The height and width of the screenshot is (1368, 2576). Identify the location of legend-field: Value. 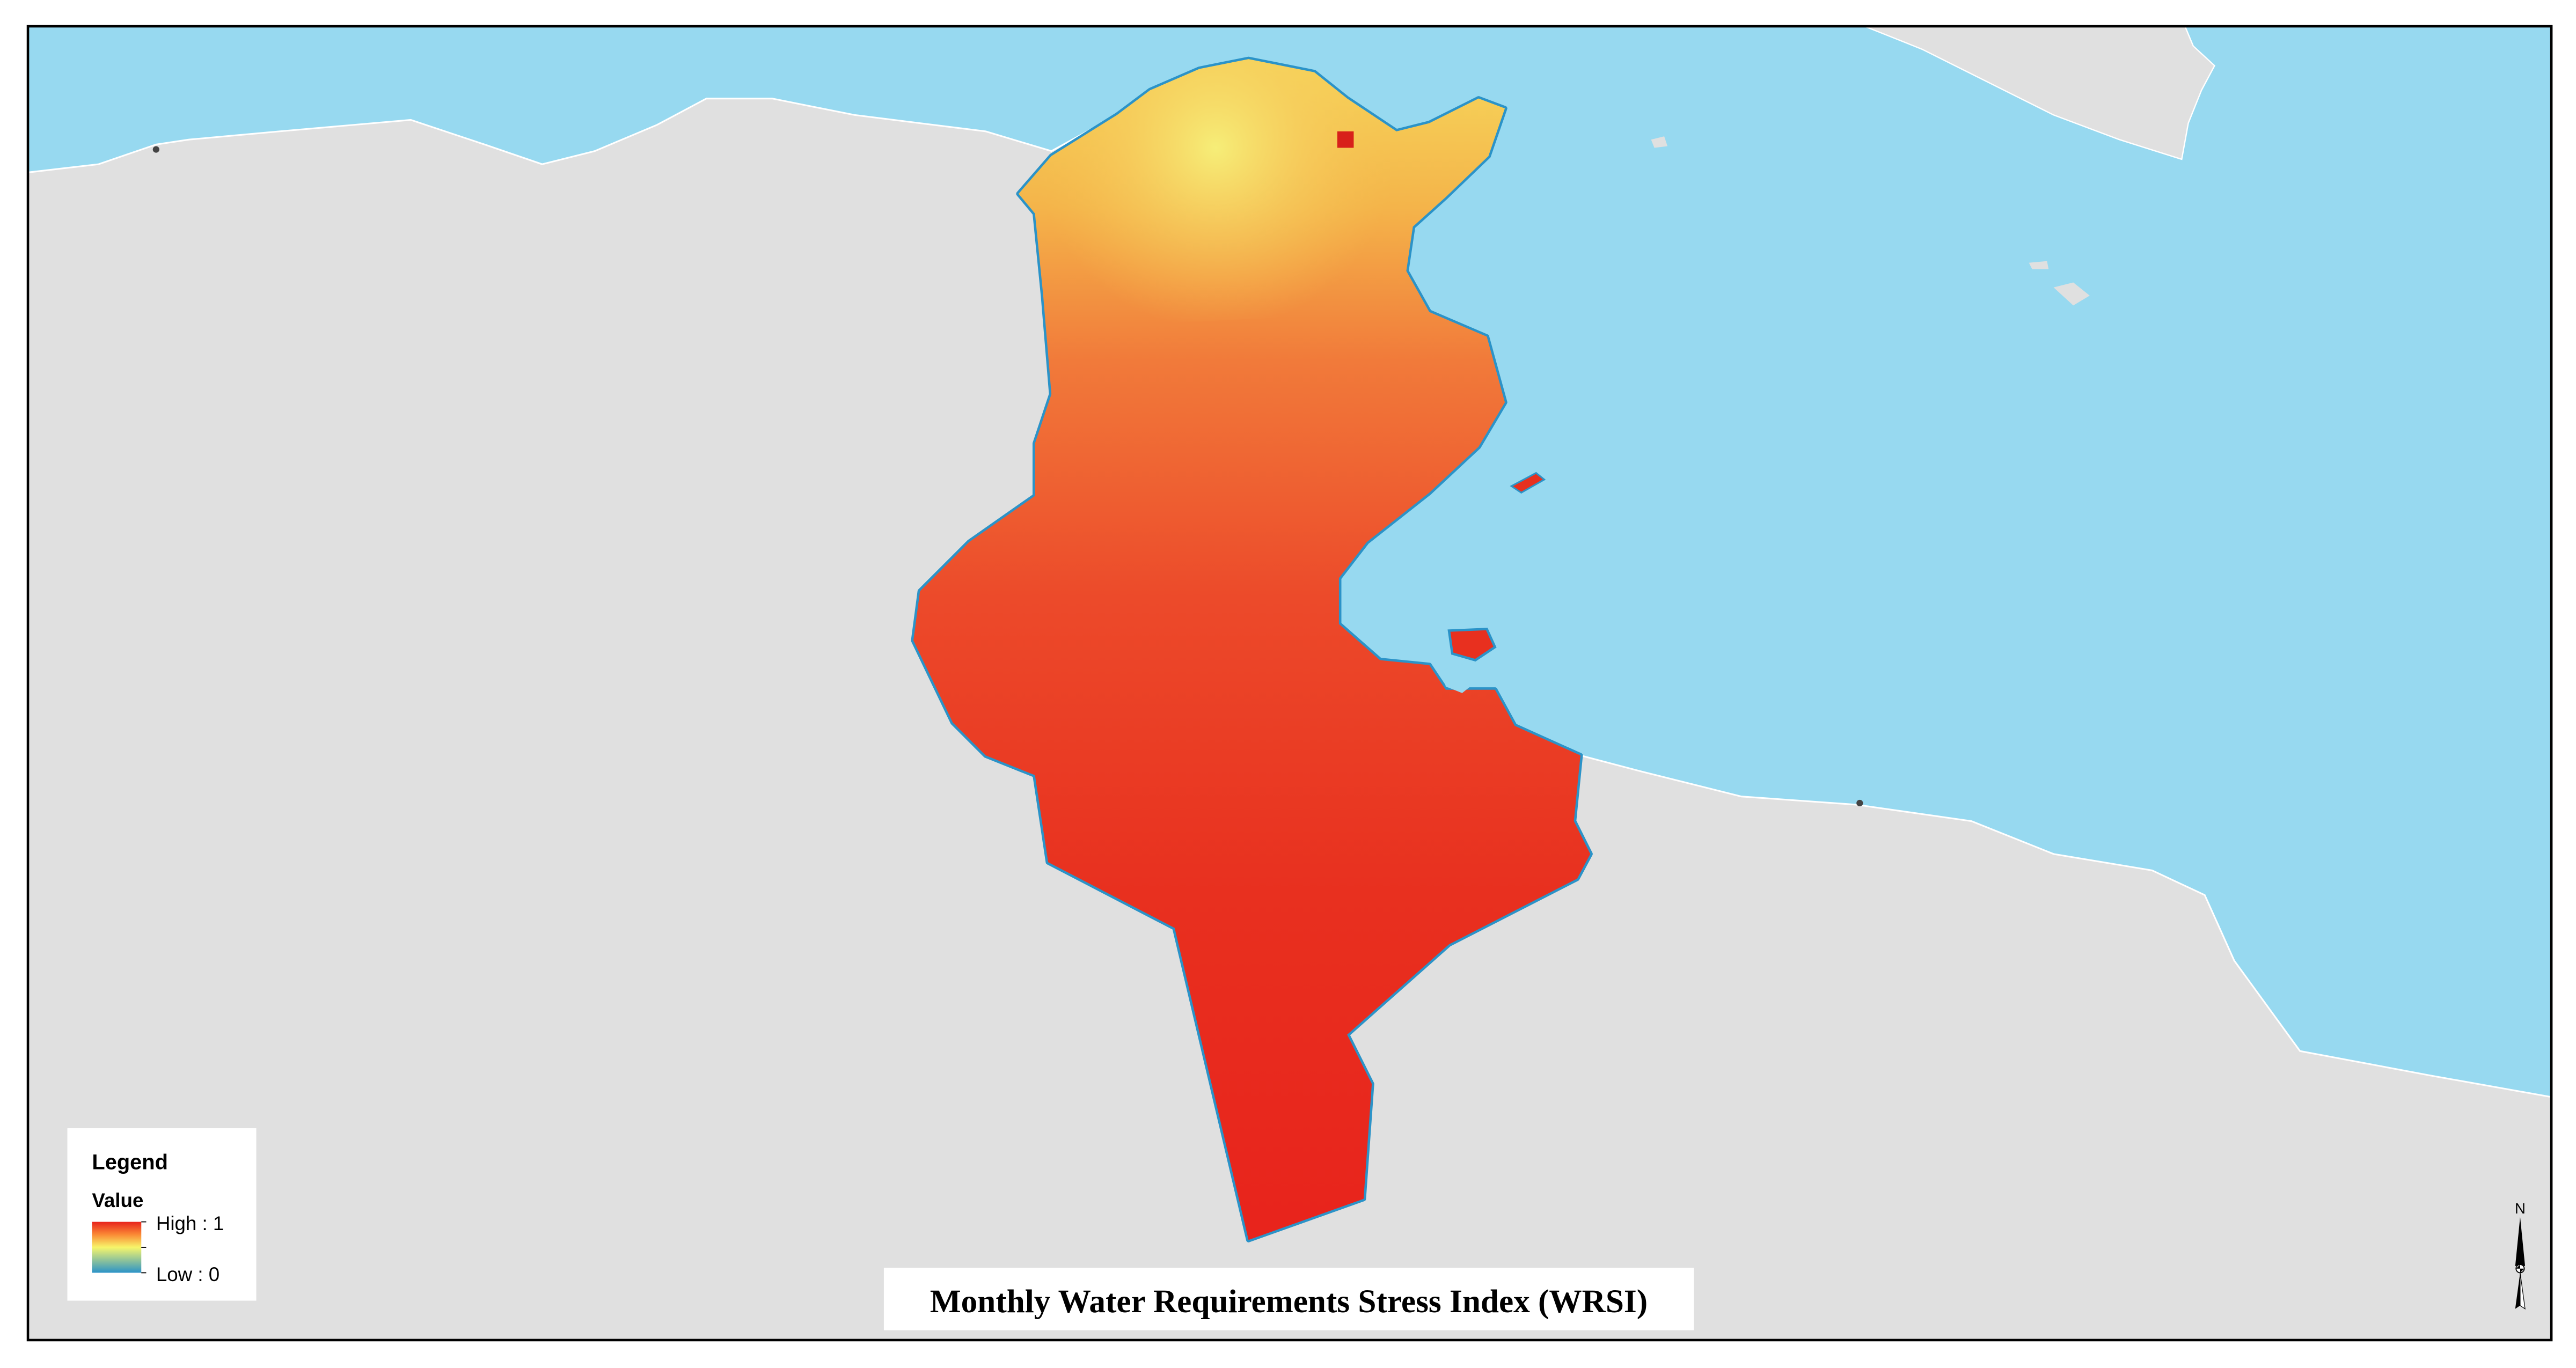
(117, 1200).